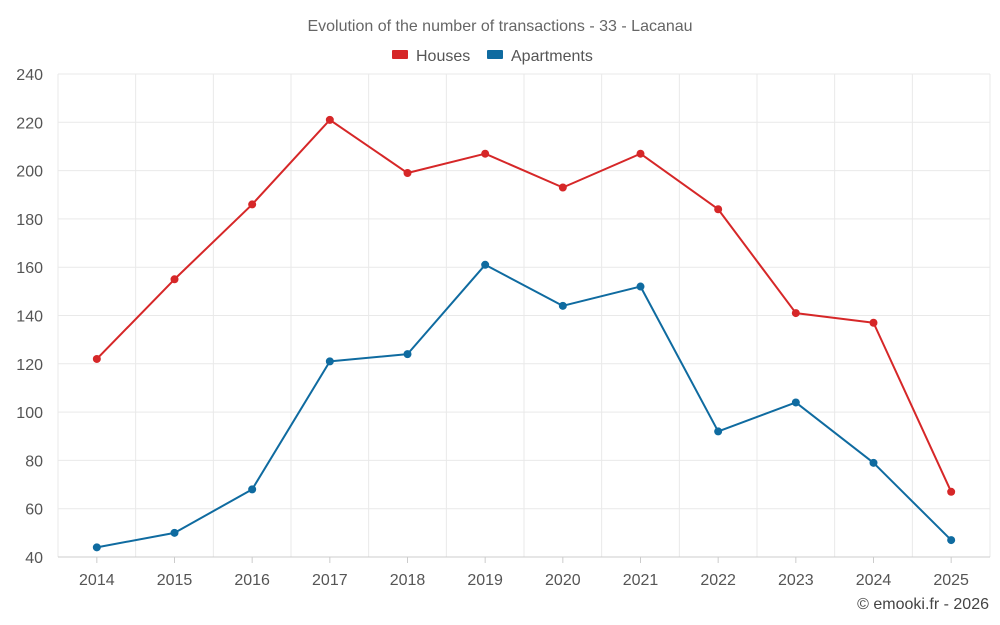 This screenshot has height=625, width=1000. I want to click on legend: Houses Apartments, so click(492, 56).